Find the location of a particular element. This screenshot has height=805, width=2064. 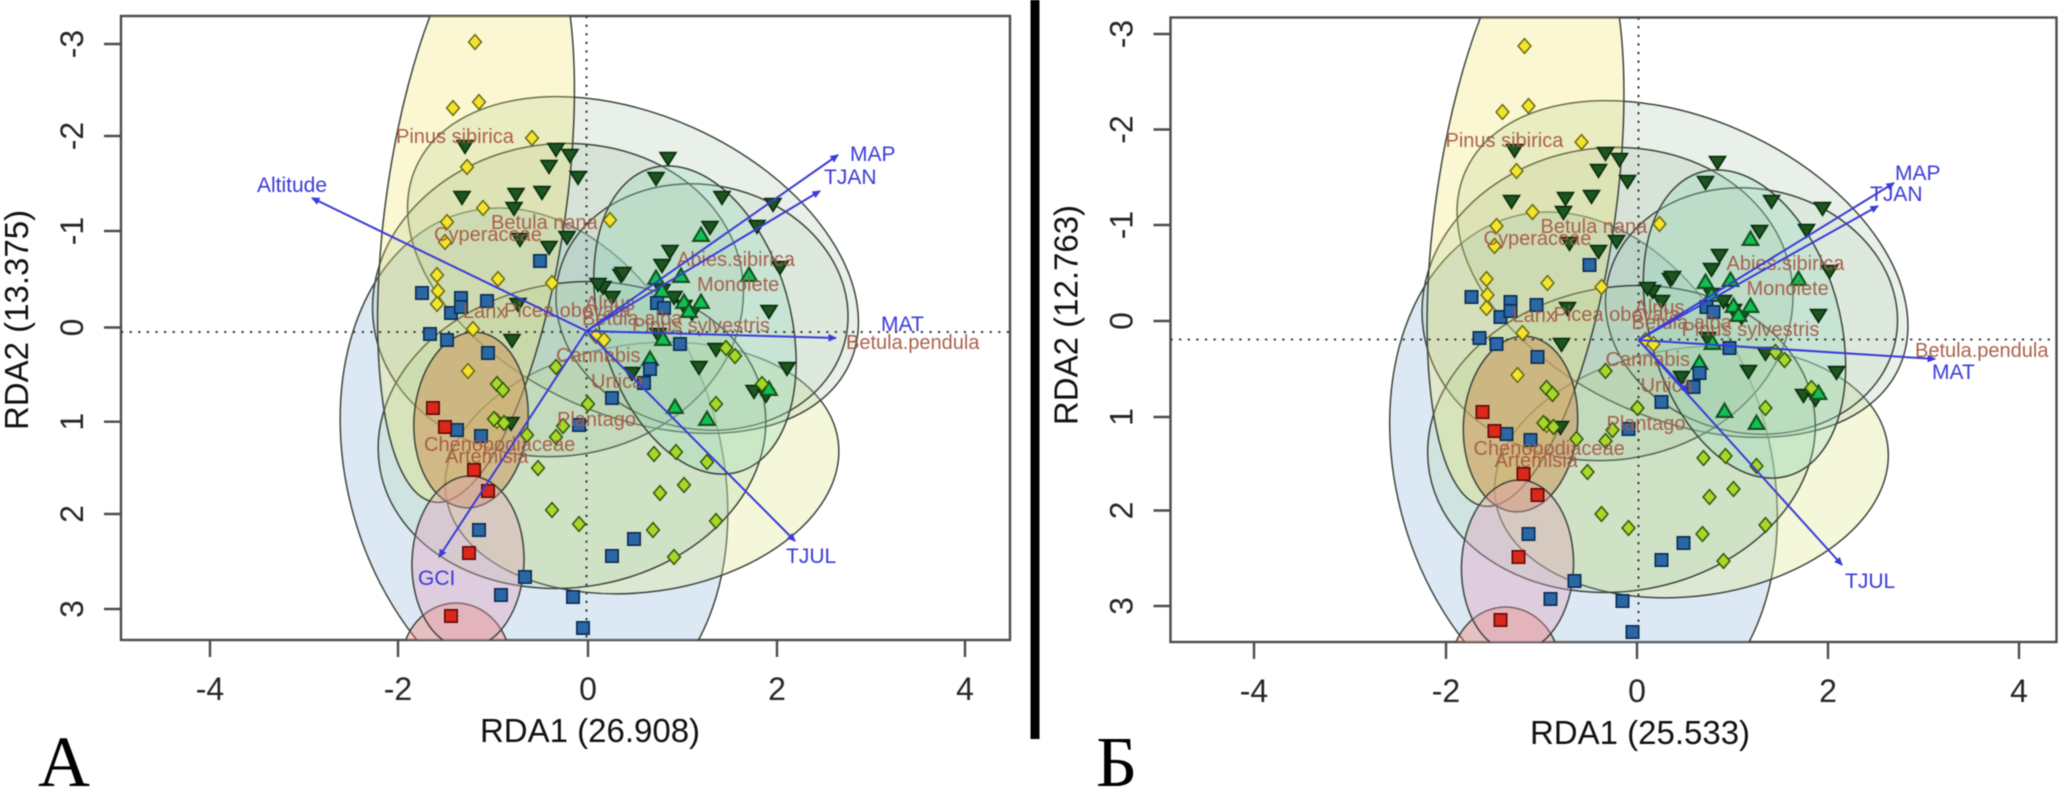

svg-text: Larix is located at coordinates (484, 312).